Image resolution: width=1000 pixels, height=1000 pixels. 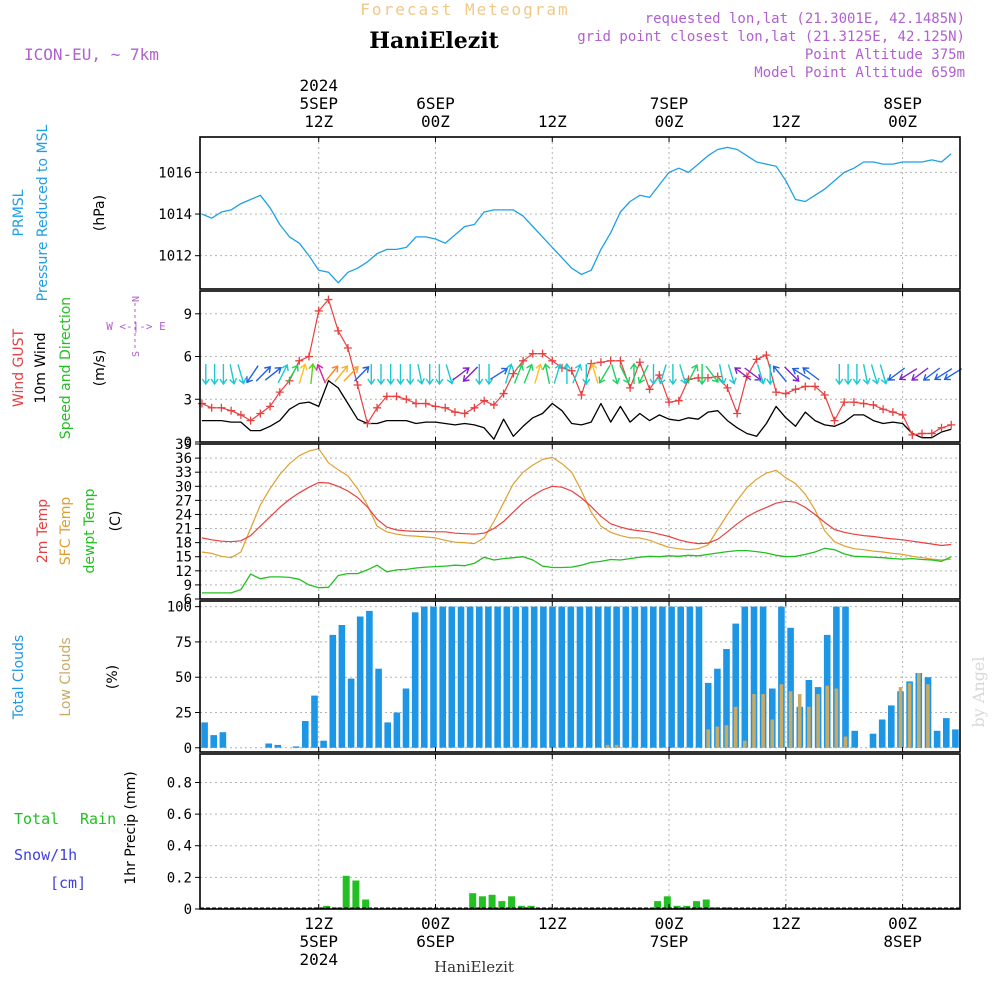 I want to click on compass-south: S, so click(x=136, y=354).